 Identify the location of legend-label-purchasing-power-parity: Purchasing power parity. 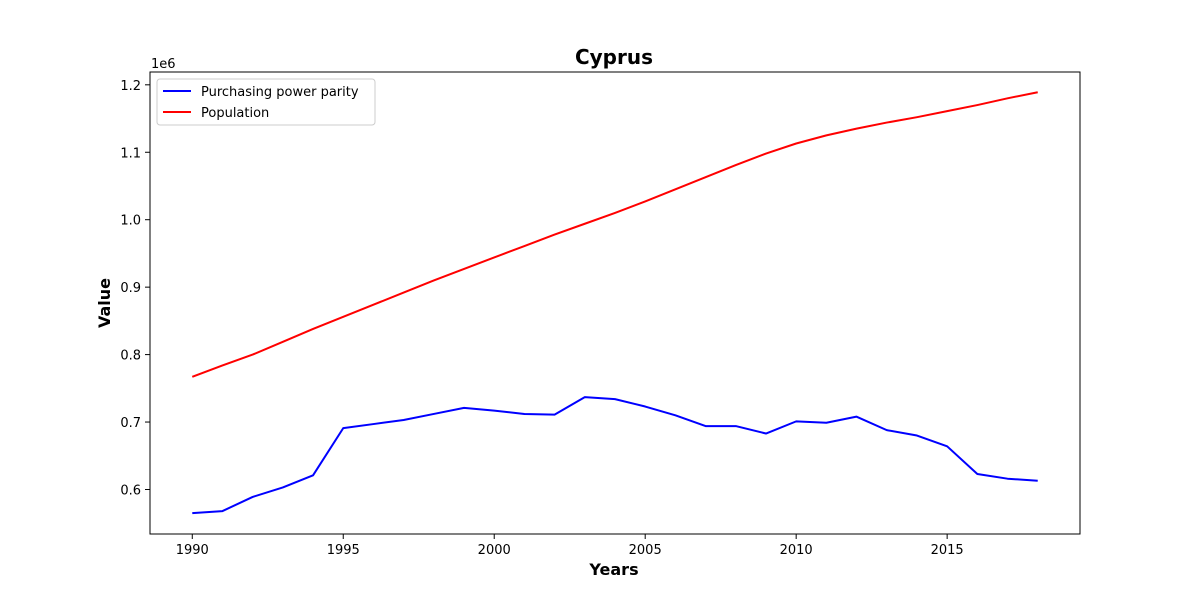
(280, 92).